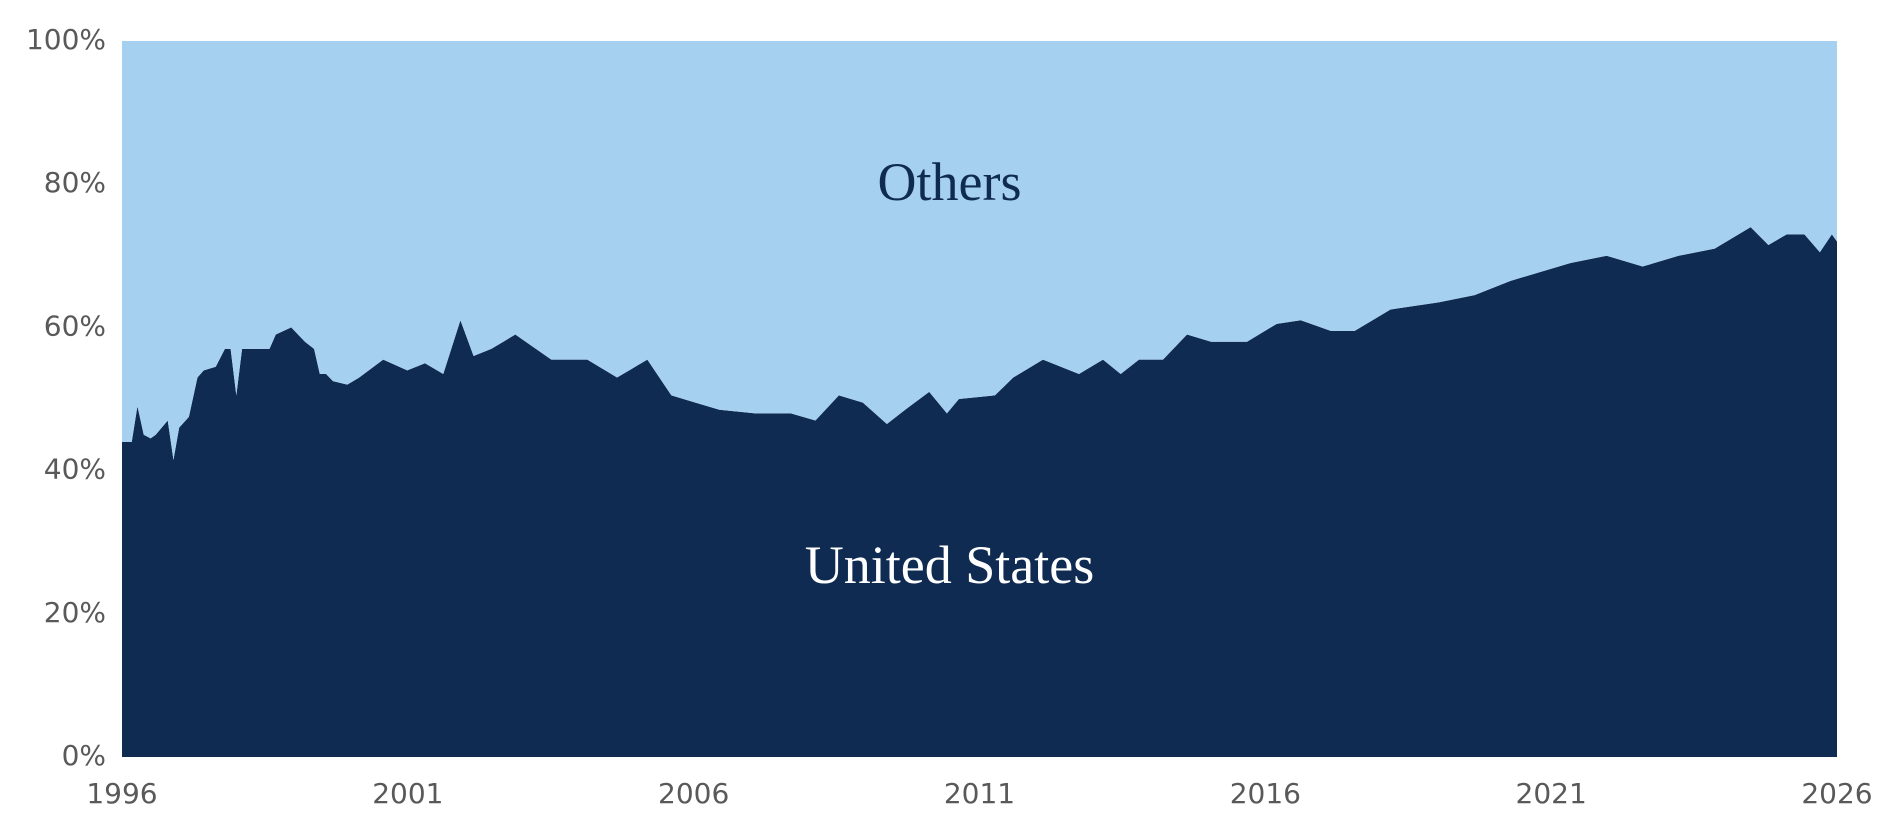  Describe the element at coordinates (950, 182) in the screenshot. I see `series-label: Others` at that location.